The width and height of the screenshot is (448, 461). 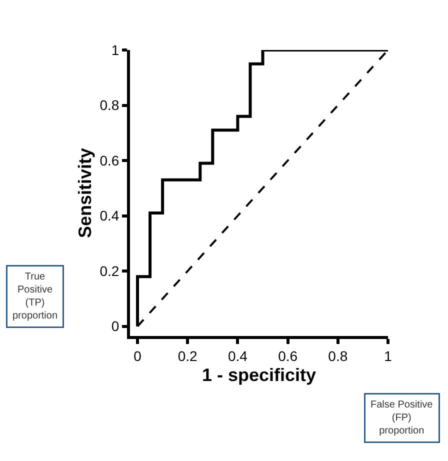 I want to click on x-axis-title: 1 - specificity, so click(x=259, y=374).